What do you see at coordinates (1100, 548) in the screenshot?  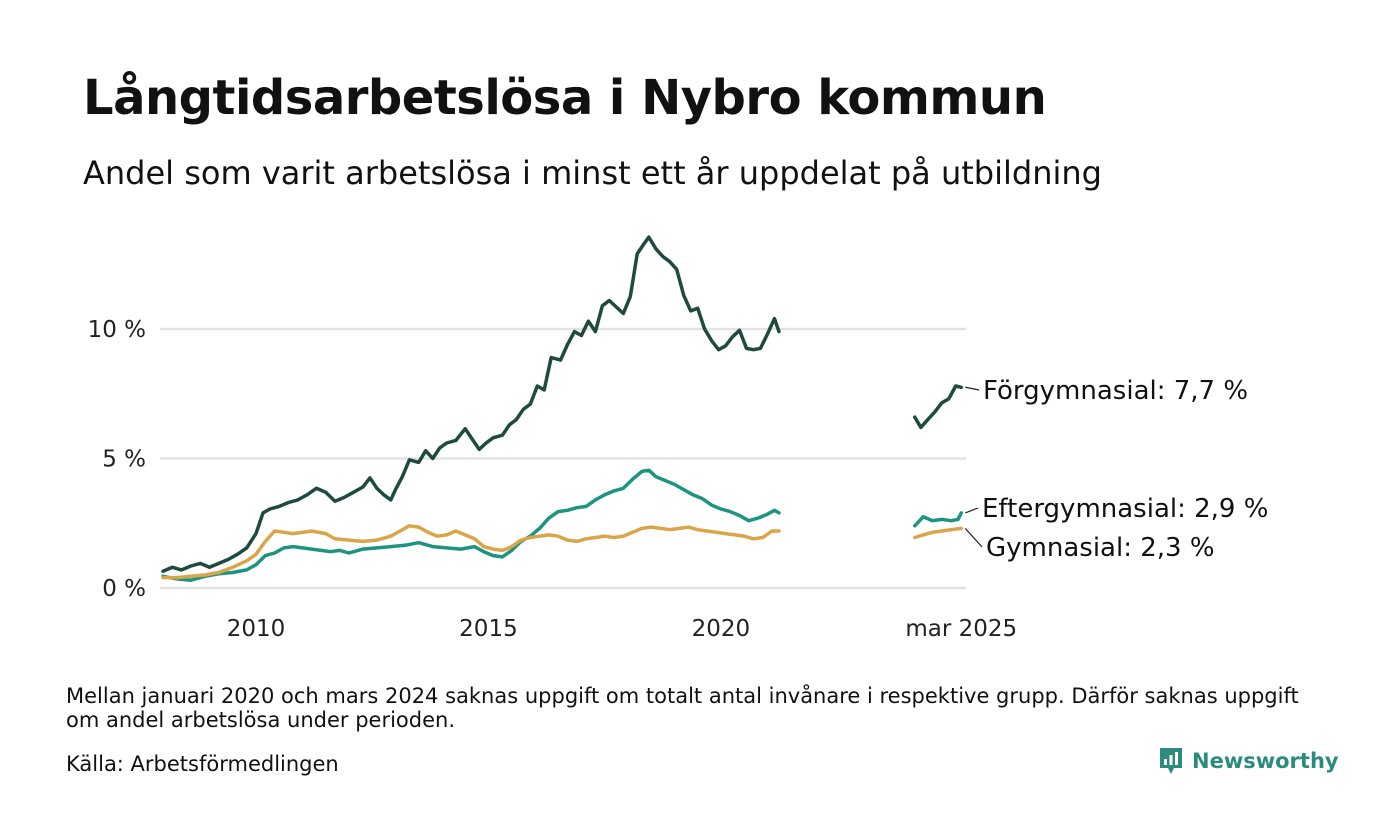 I see `end-label-gymnasial: Gymnasial: 2,3 %` at bounding box center [1100, 548].